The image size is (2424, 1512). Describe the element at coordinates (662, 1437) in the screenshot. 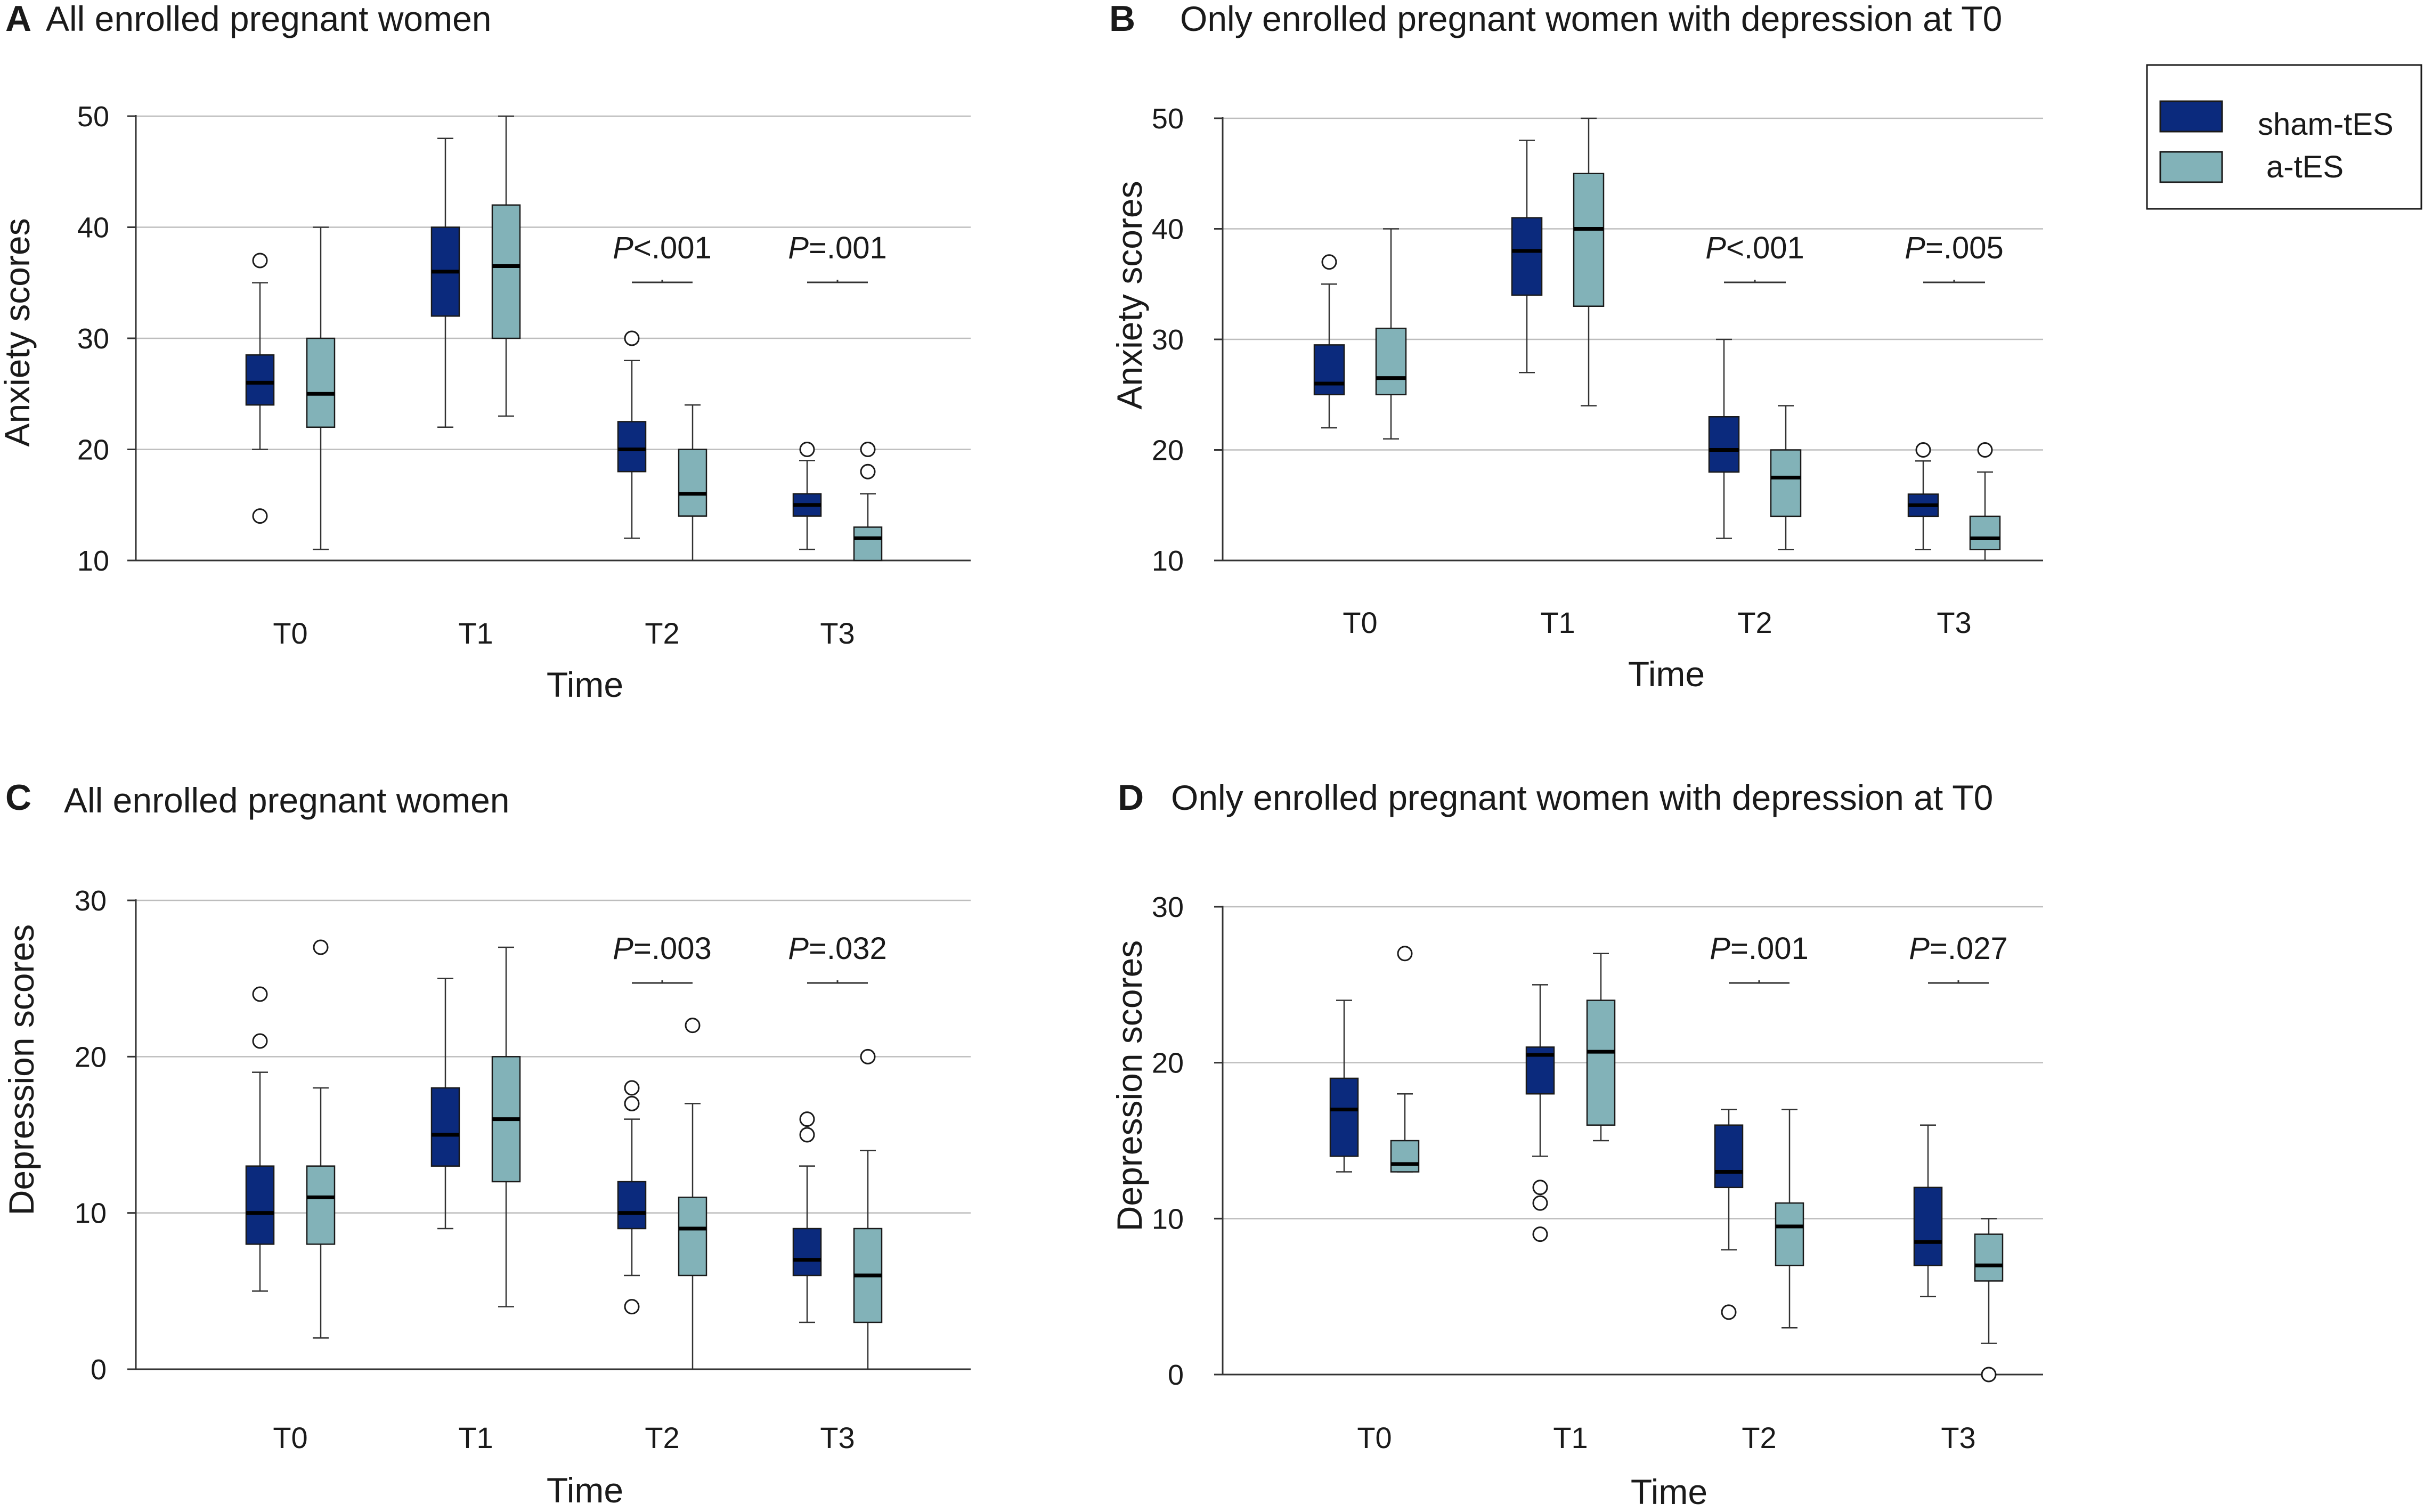

I see `panel-c-x-tick-label-t2: T2` at that location.